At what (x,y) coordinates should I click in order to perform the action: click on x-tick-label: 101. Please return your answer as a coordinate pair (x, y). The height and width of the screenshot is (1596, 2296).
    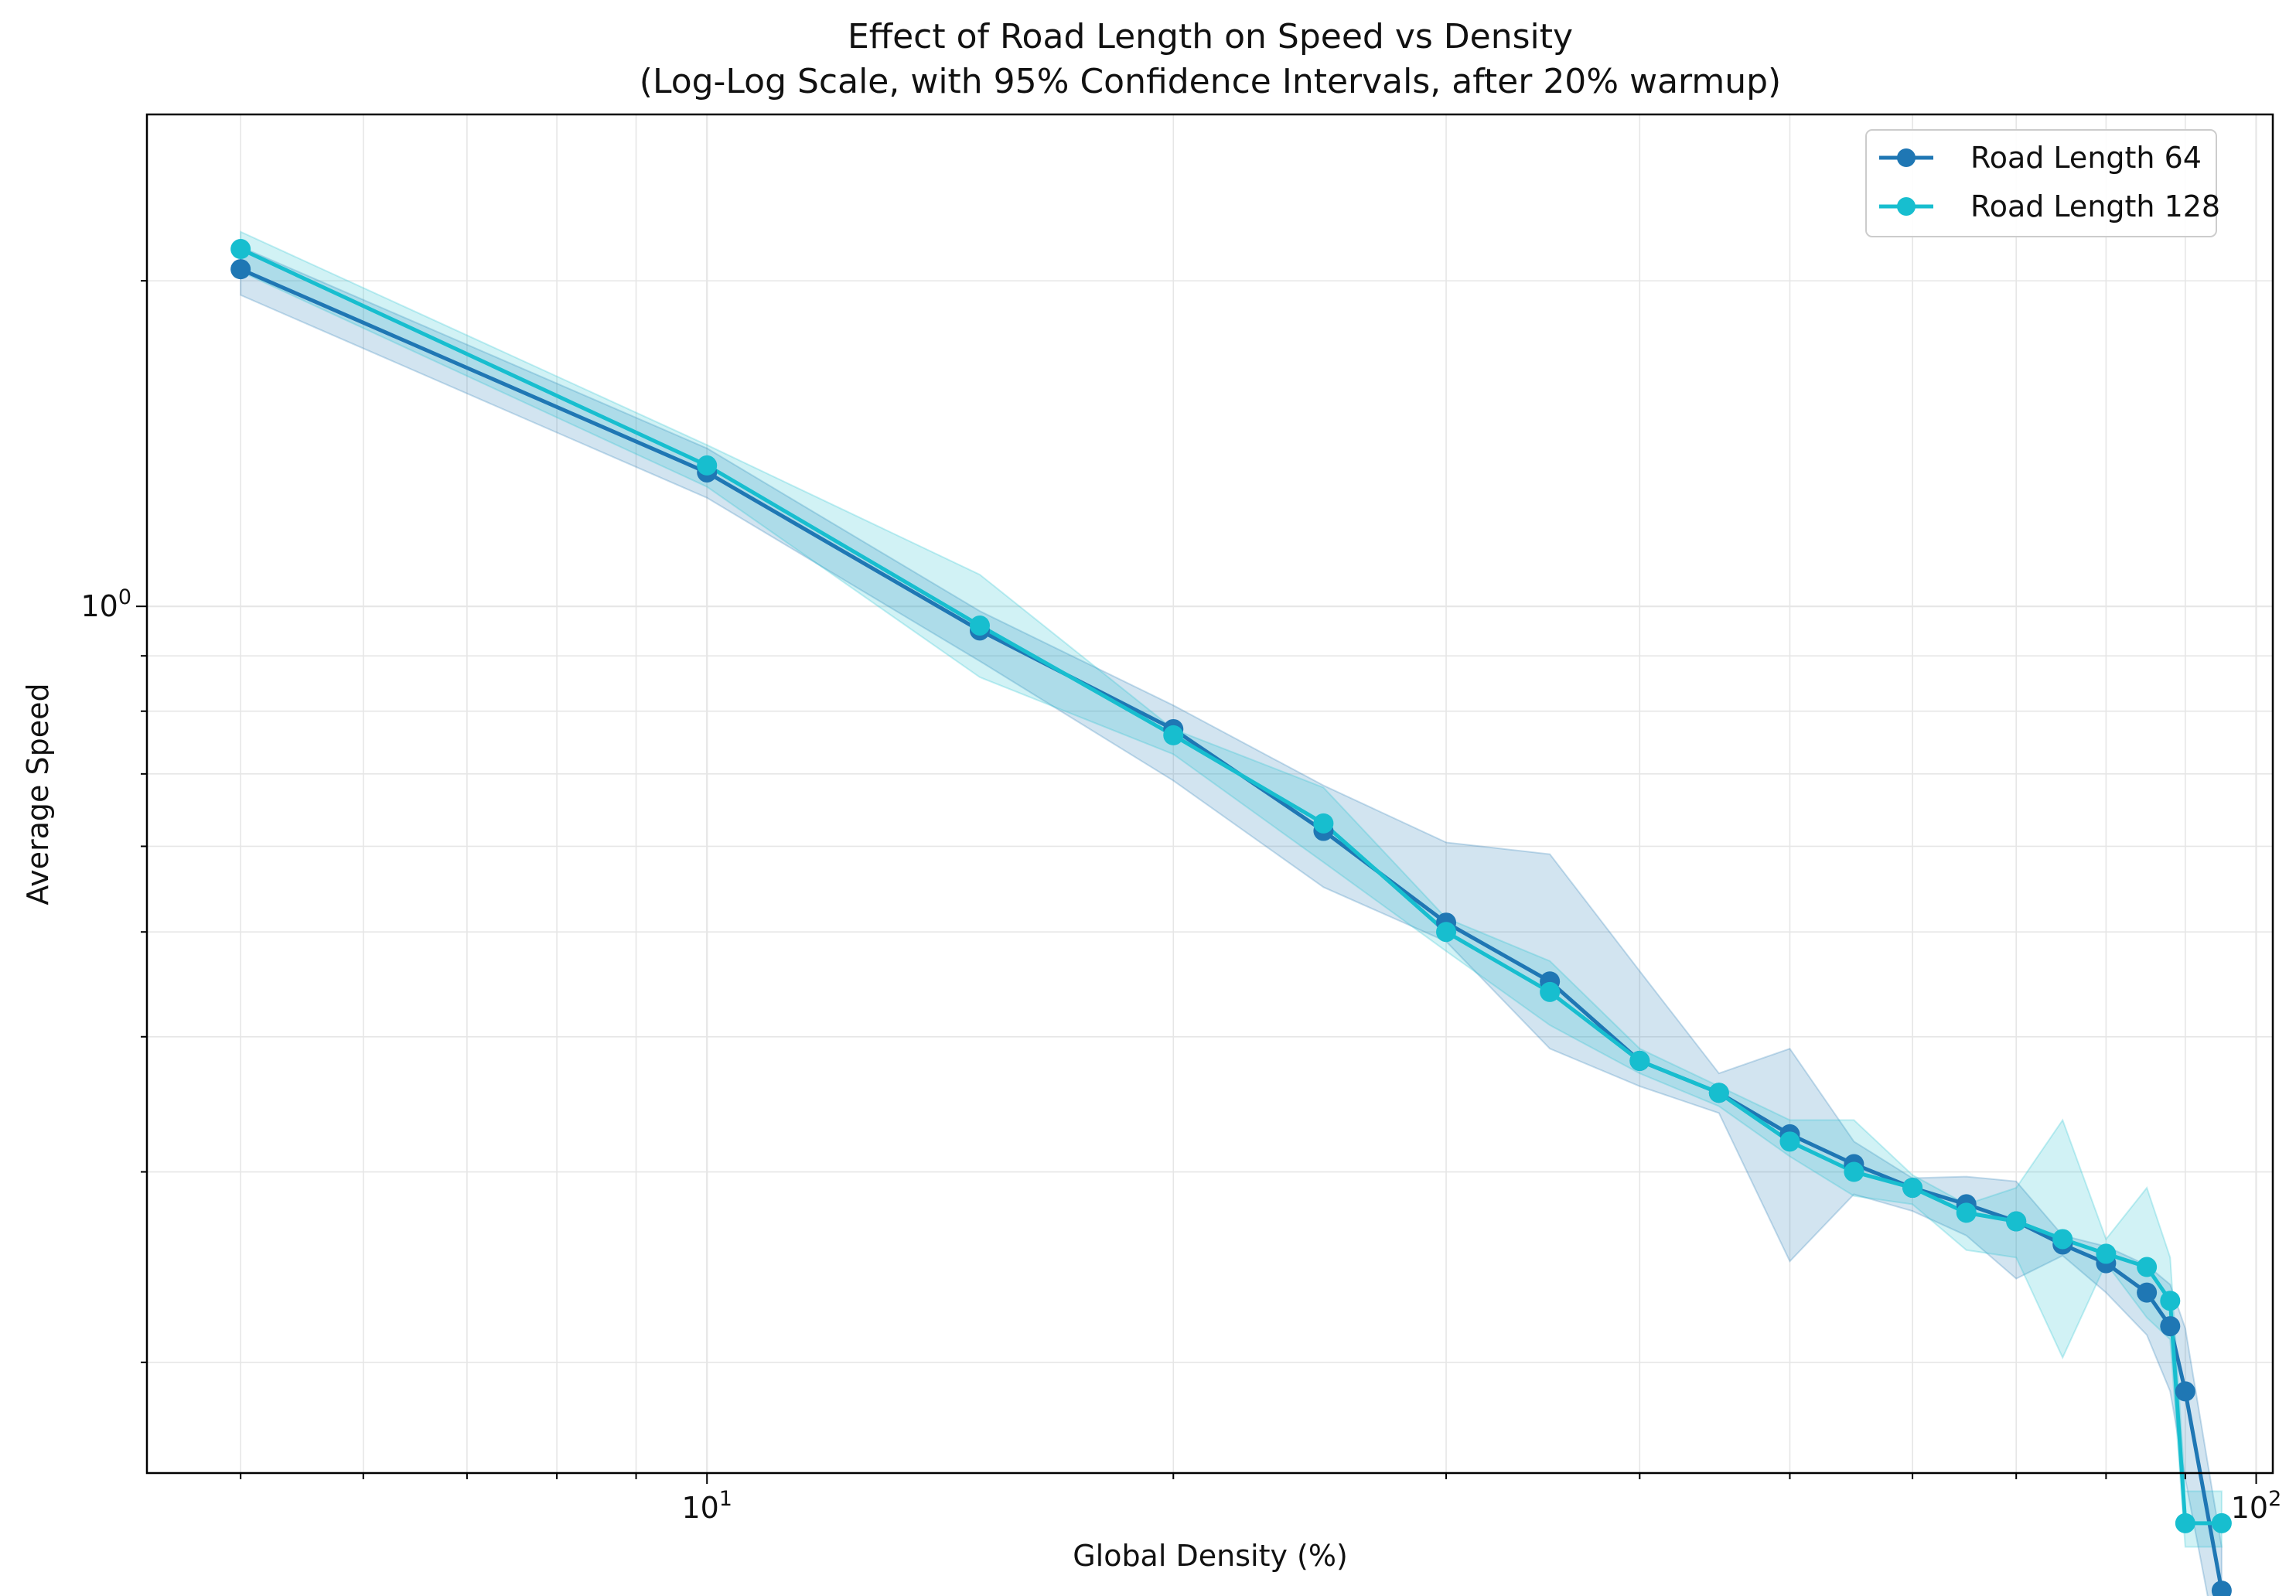
    Looking at the image, I should click on (706, 1506).